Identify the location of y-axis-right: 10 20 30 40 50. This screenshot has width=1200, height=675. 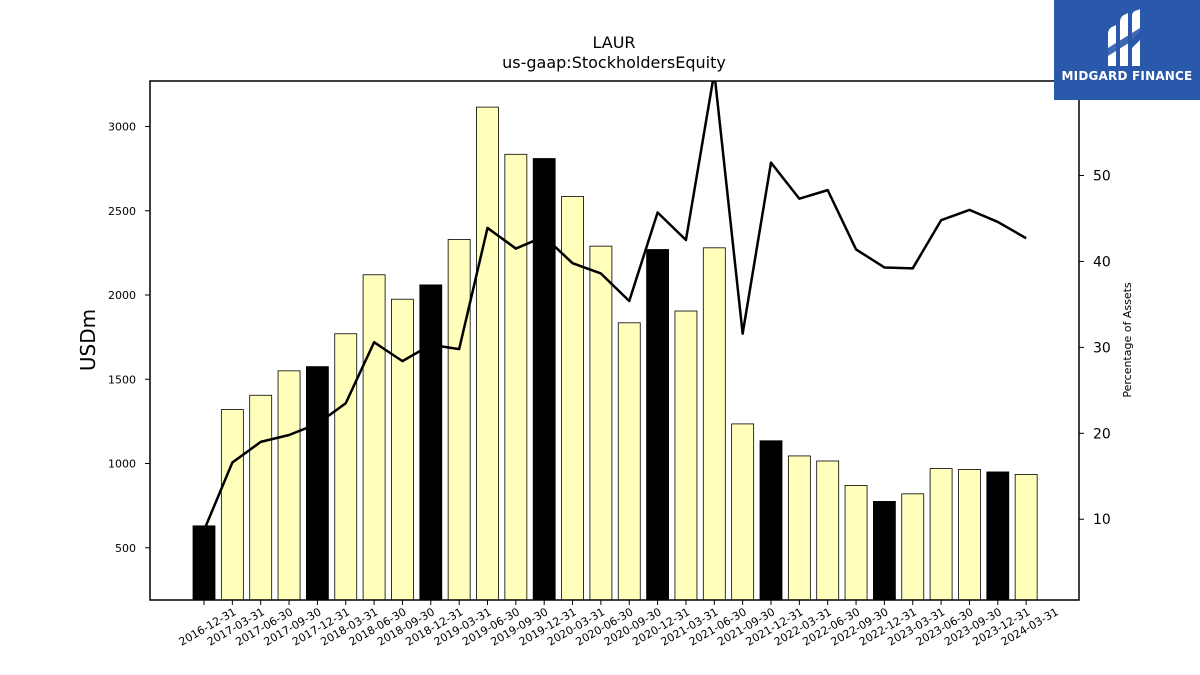
(1095, 348).